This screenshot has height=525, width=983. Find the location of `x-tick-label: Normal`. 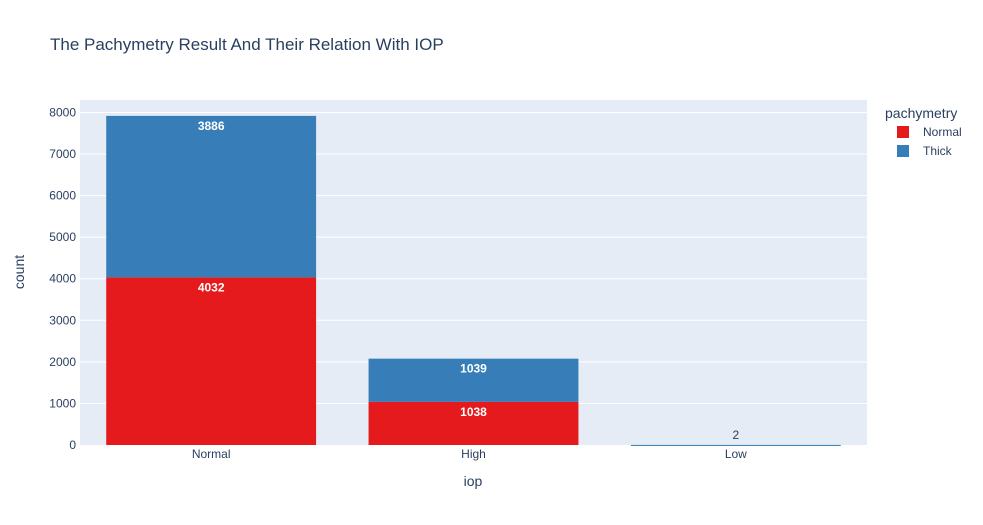

x-tick-label: Normal is located at coordinates (211, 454).